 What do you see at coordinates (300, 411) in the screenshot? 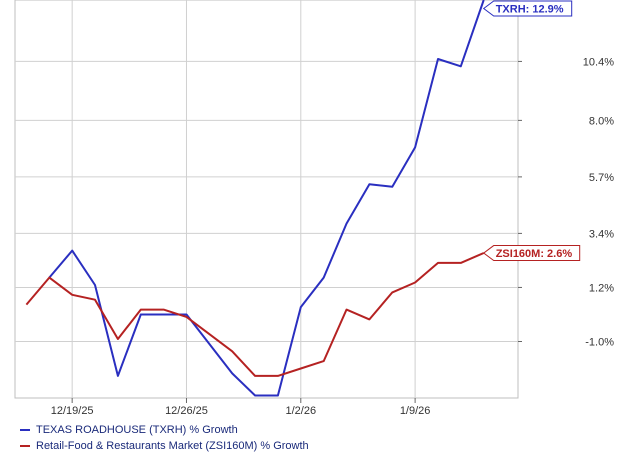
I see `x-tick-label: 1/2/26` at bounding box center [300, 411].